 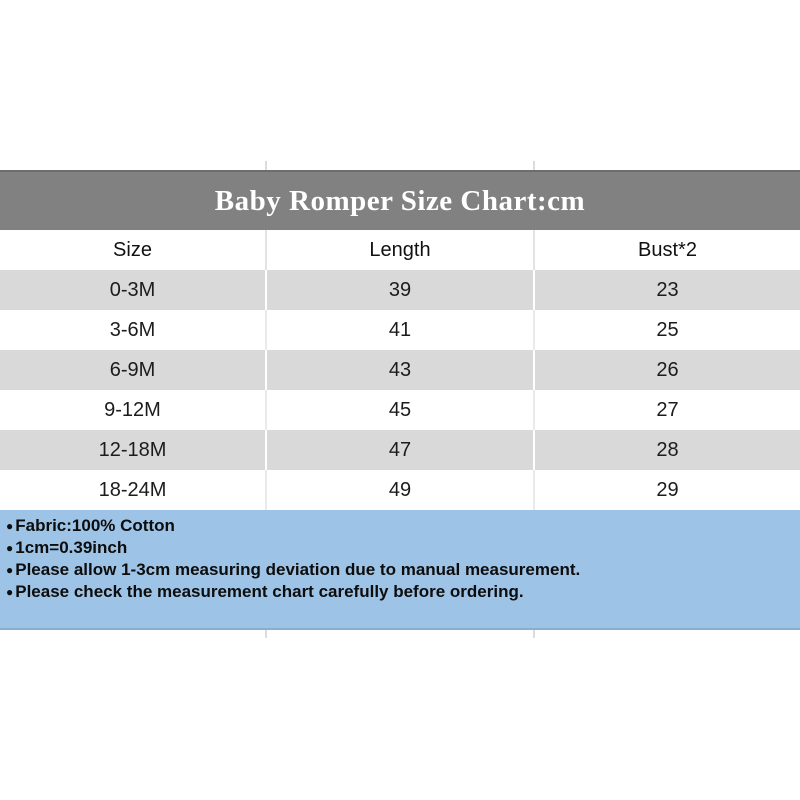 I want to click on length-cell: 41, so click(x=399, y=330).